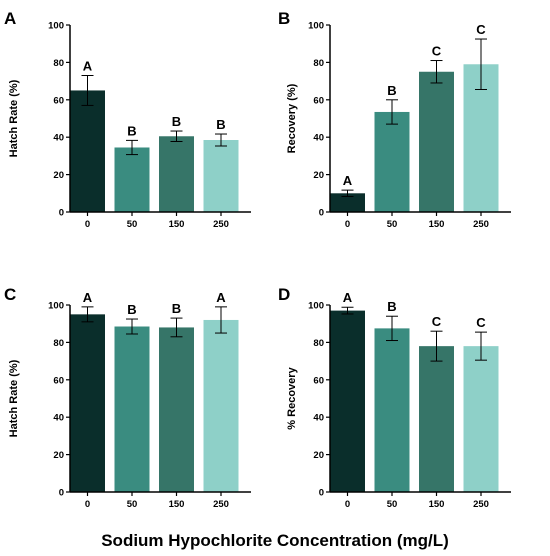 This screenshot has height=556, width=550. Describe the element at coordinates (10, 294) in the screenshot. I see `panel-letter: C` at that location.